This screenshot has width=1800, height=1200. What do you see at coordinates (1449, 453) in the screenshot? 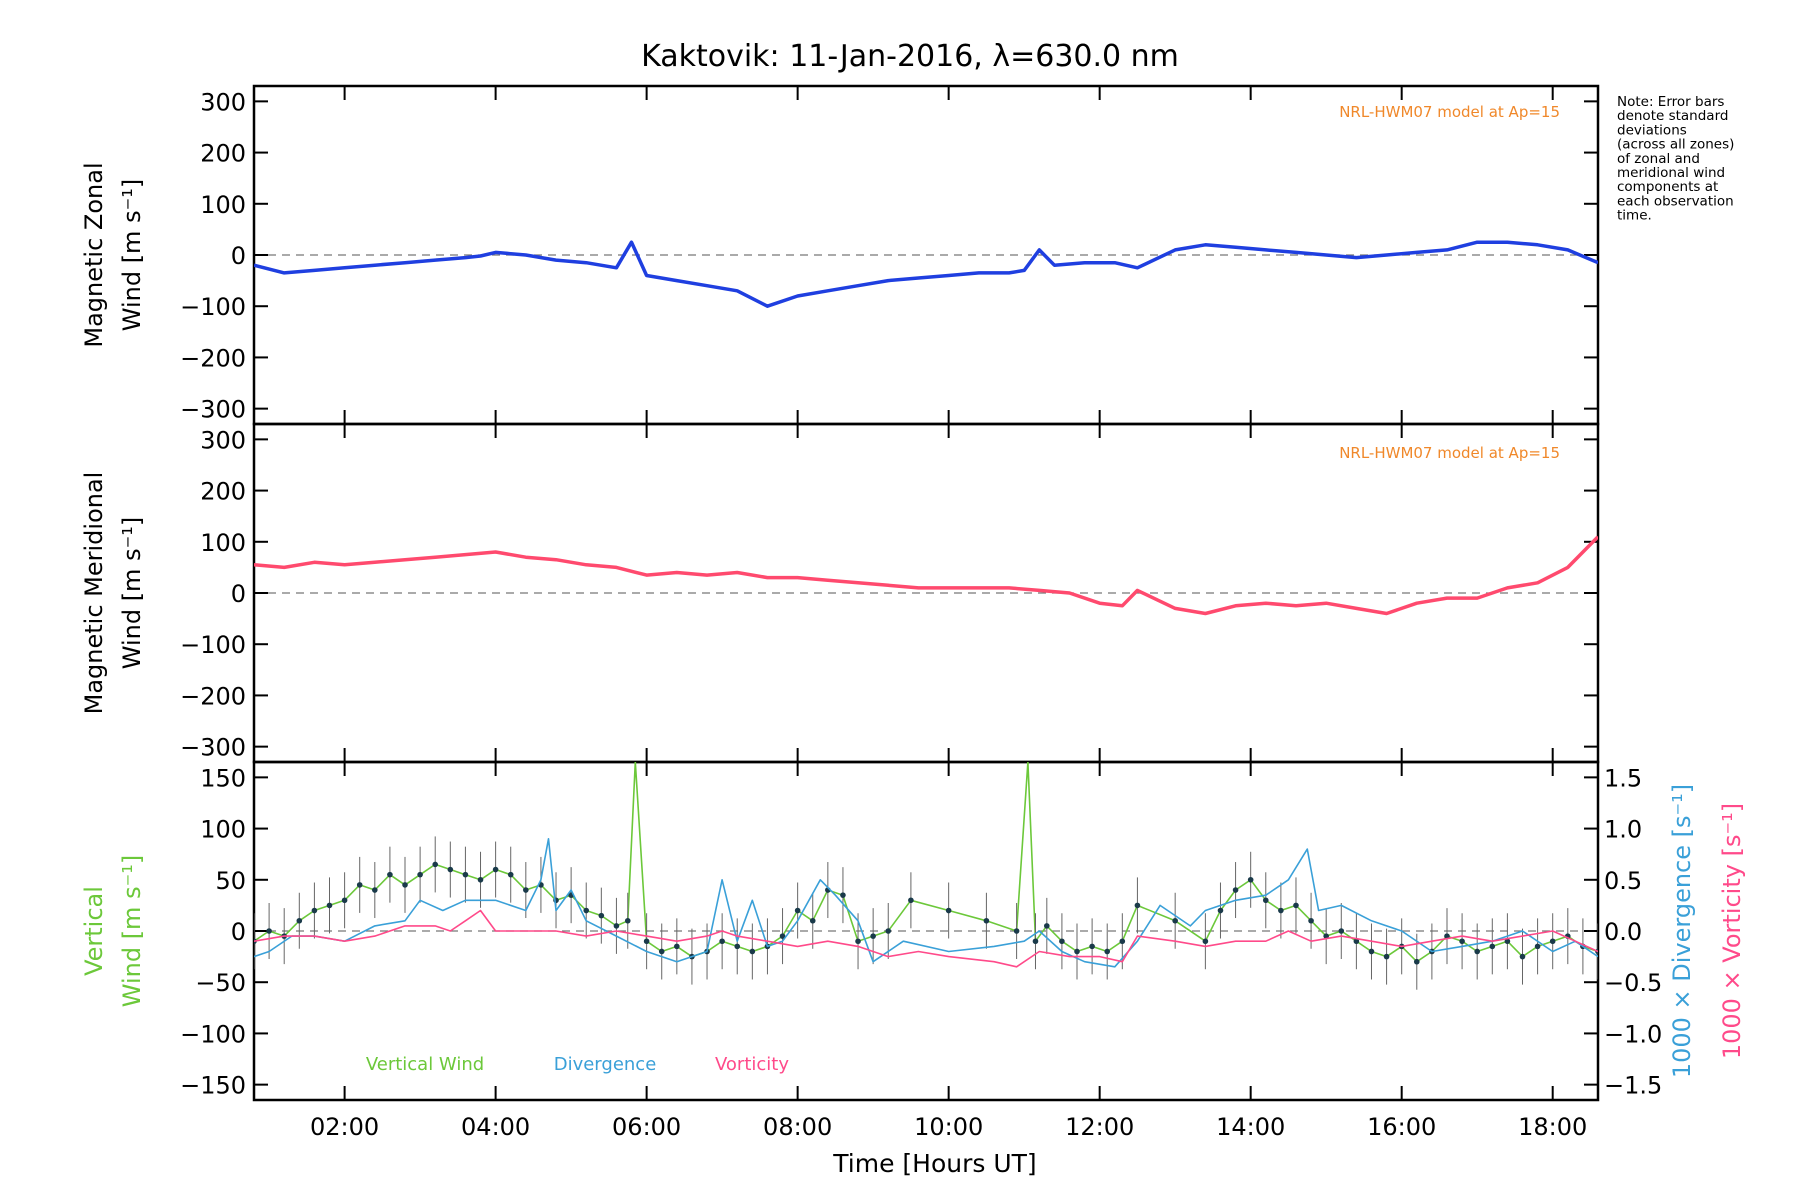
I see `meridional-model-label: NRL-HWM07 model at Ap=15` at bounding box center [1449, 453].